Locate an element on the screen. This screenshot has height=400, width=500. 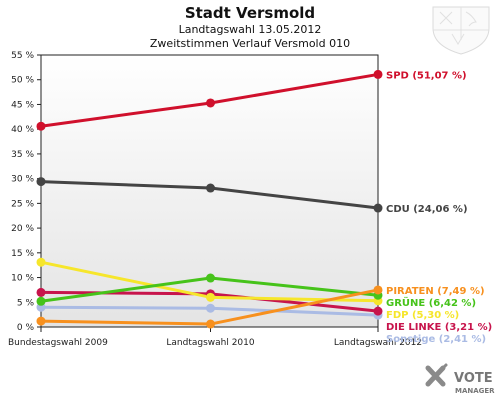
series-end-label: FDP (5,30 %) is located at coordinates (422, 315).